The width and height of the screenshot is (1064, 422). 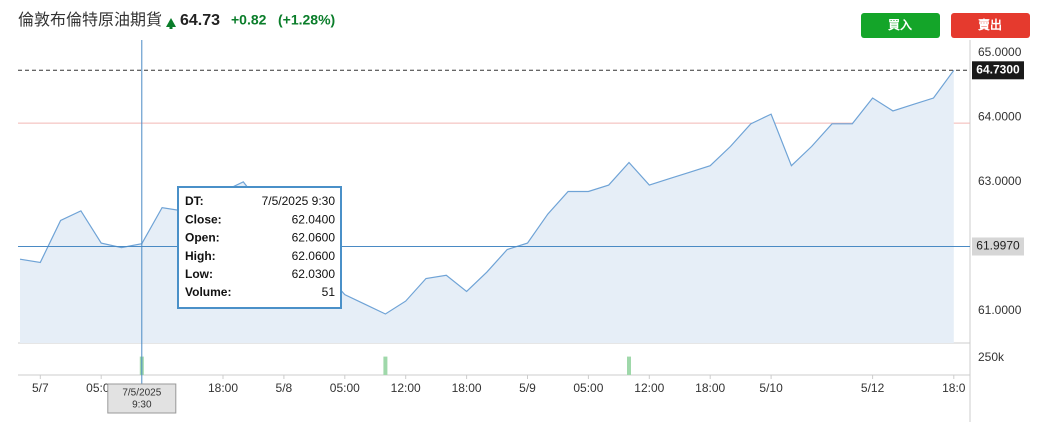 I want to click on tooltip-key: Low:, so click(x=199, y=274).